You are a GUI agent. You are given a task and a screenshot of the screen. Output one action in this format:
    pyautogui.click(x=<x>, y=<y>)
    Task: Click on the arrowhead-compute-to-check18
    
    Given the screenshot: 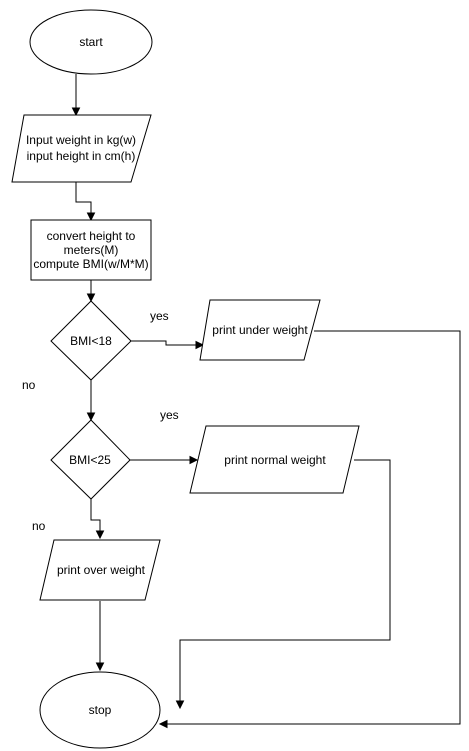 What is the action you would take?
    pyautogui.click(x=91, y=298)
    